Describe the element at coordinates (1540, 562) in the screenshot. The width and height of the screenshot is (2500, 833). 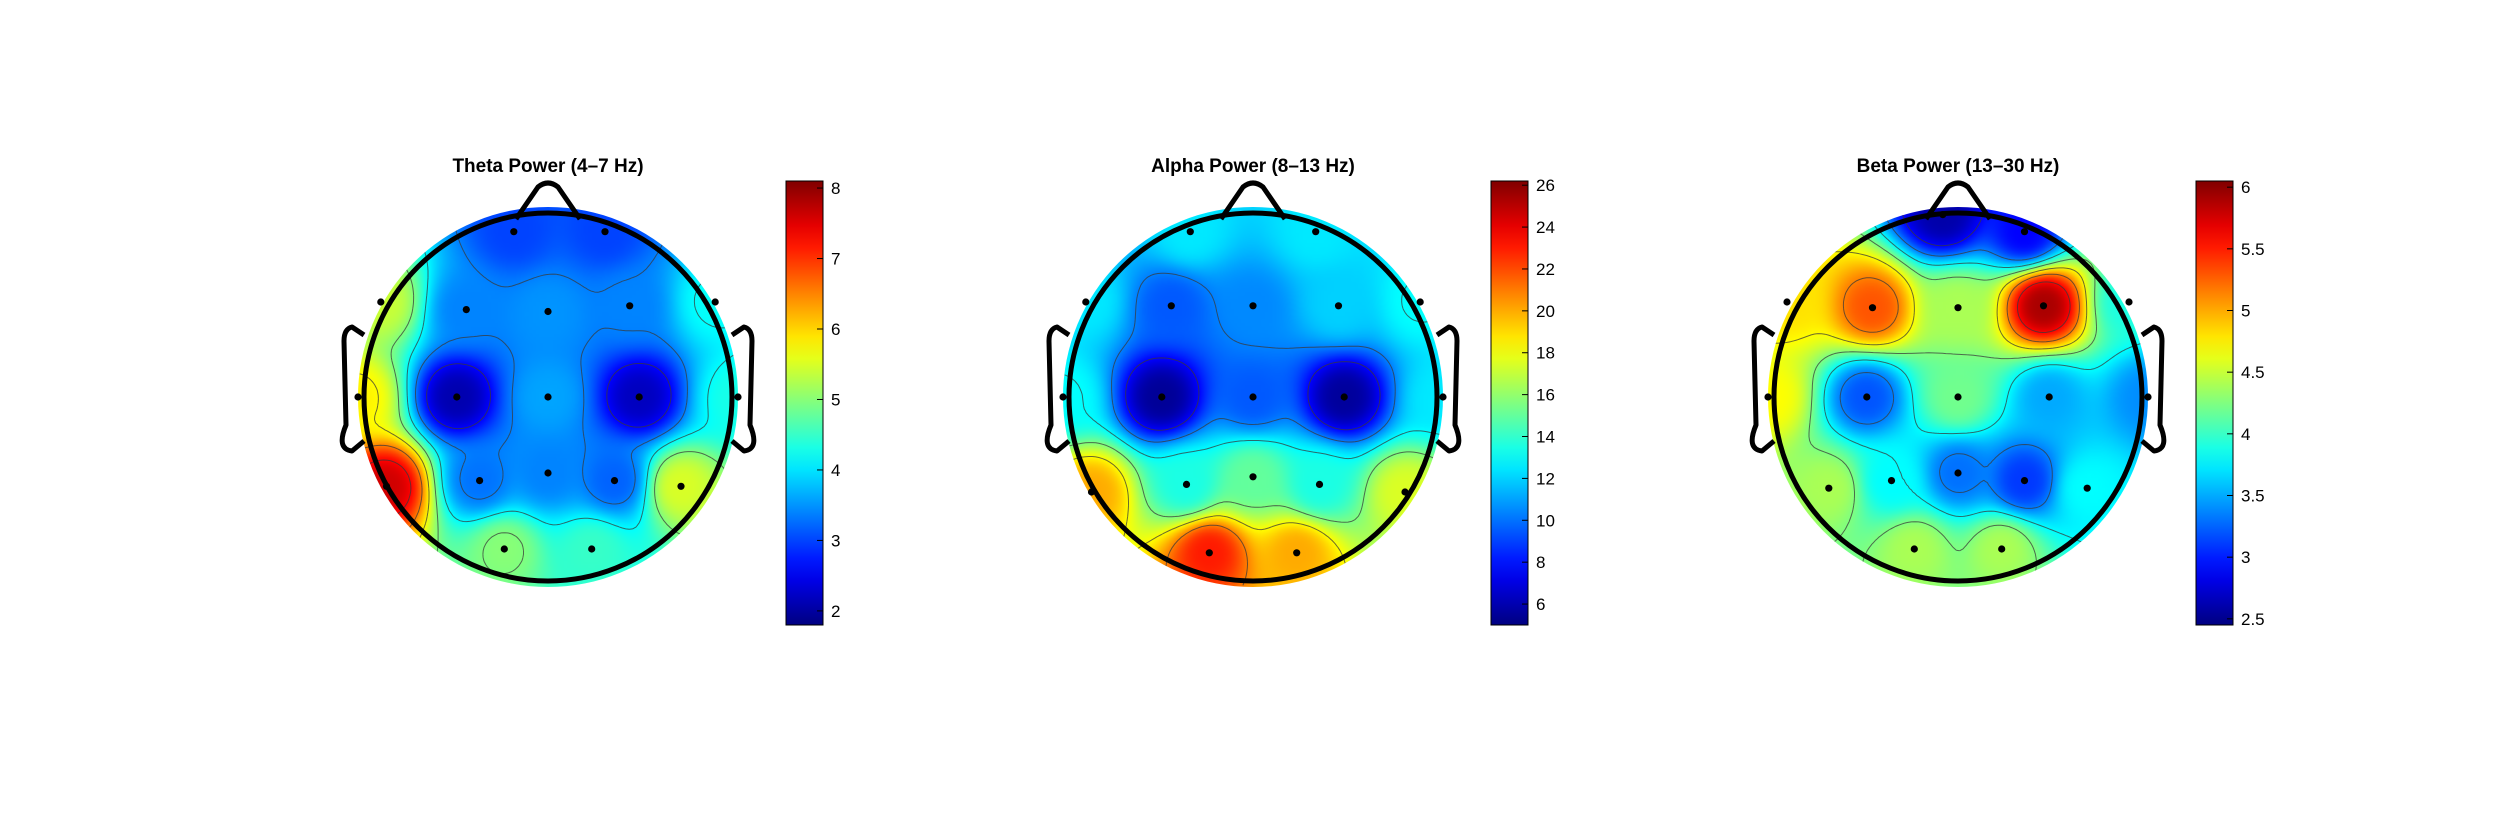
I see `colorbar-tick-label: 8` at that location.